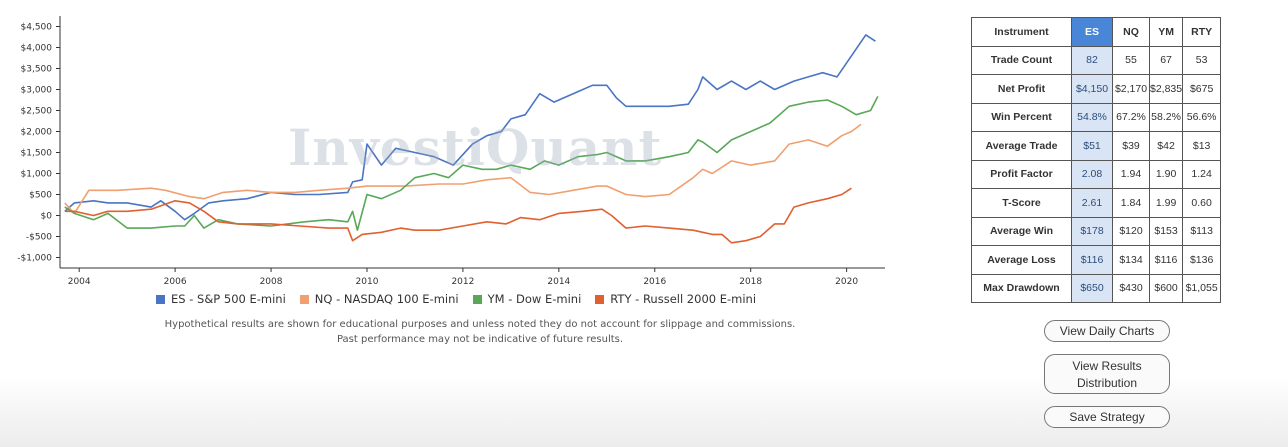 The height and width of the screenshot is (447, 1288). What do you see at coordinates (37, 154) in the screenshot?
I see `y-tick-label: $1,500` at bounding box center [37, 154].